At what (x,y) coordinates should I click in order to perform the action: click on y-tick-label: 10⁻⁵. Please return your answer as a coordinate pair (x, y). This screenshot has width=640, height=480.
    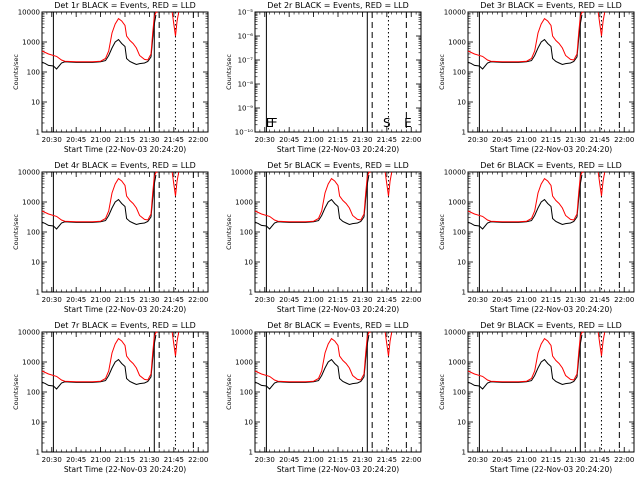
    Looking at the image, I should click on (246, 13).